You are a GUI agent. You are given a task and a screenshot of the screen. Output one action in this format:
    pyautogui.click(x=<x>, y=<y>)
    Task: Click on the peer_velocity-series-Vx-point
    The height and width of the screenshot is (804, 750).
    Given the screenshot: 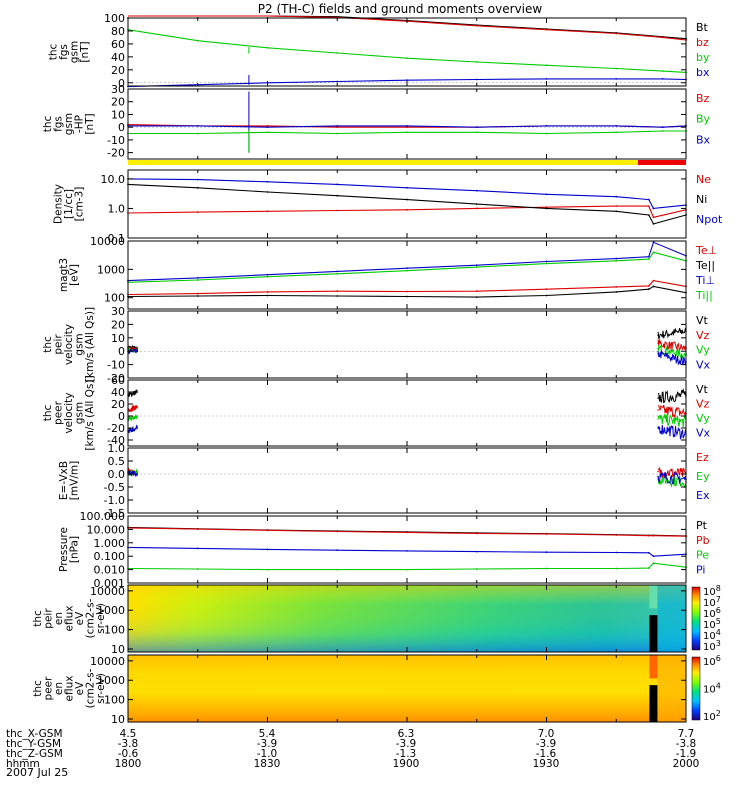 What is the action you would take?
    pyautogui.click(x=137, y=428)
    